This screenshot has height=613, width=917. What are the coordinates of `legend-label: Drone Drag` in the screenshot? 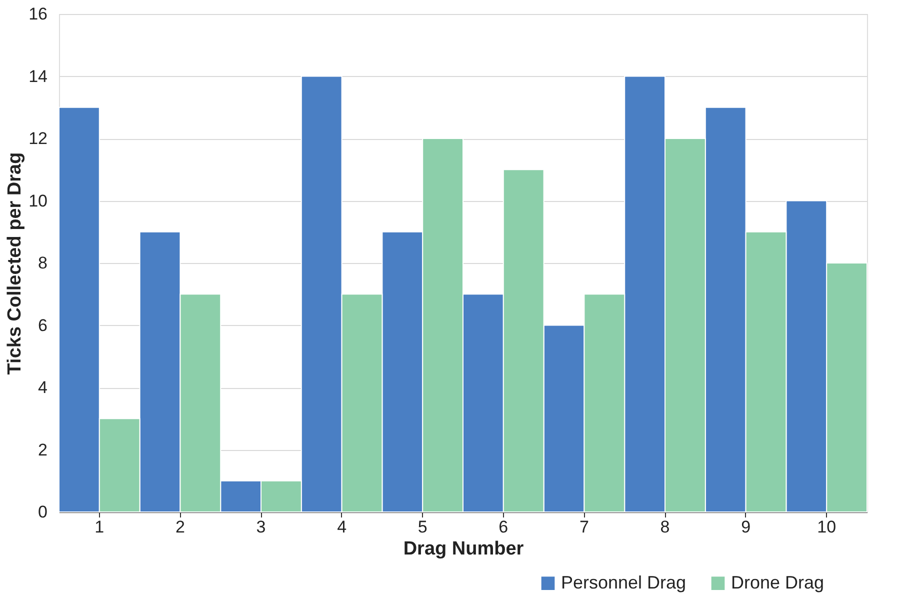 It's located at (777, 582).